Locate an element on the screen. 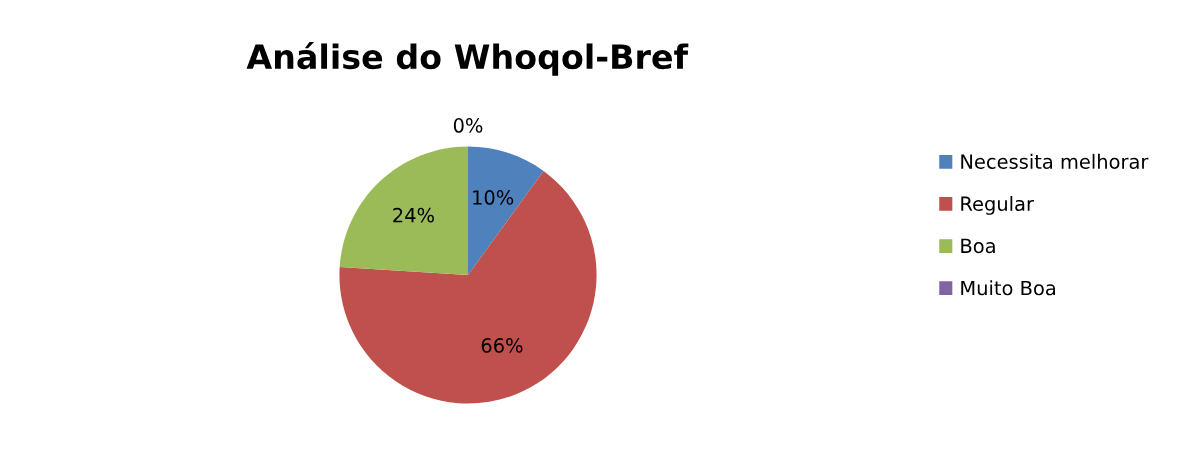 This screenshot has width=1198, height=453. legend-label: Muito Boa is located at coordinates (1008, 288).